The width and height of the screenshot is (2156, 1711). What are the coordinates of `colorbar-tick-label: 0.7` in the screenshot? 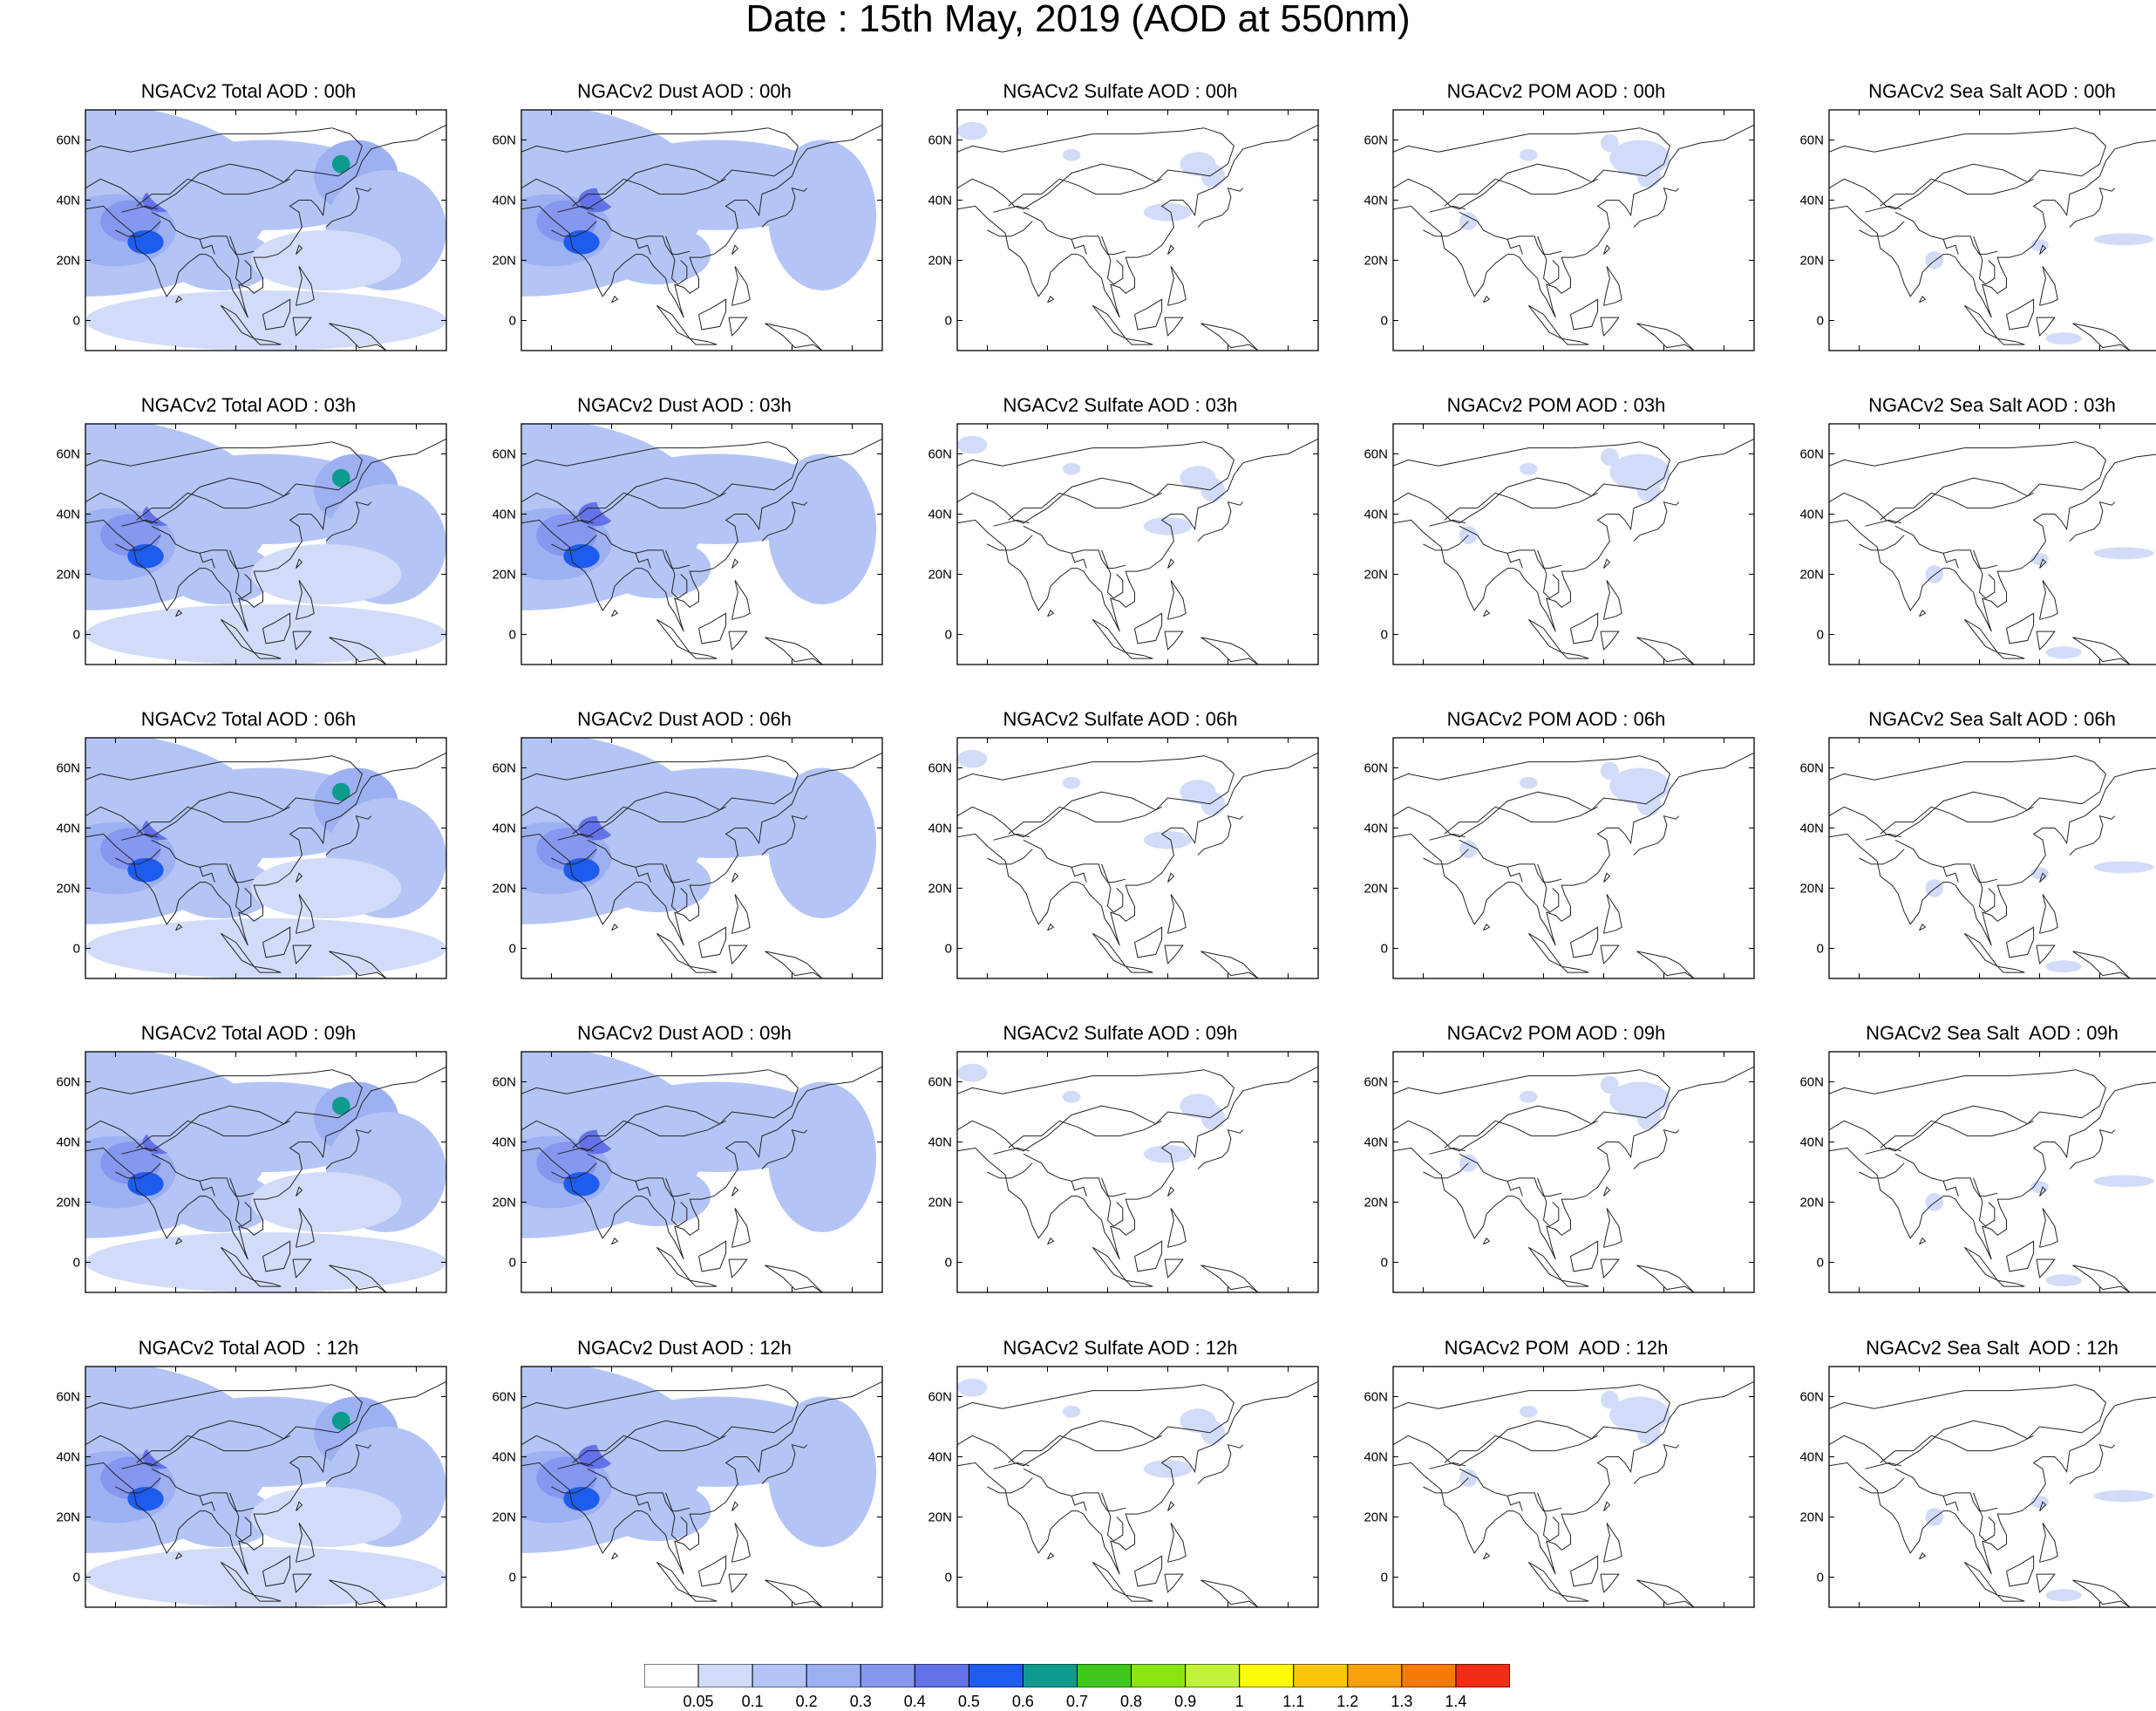 It's located at (1077, 1701).